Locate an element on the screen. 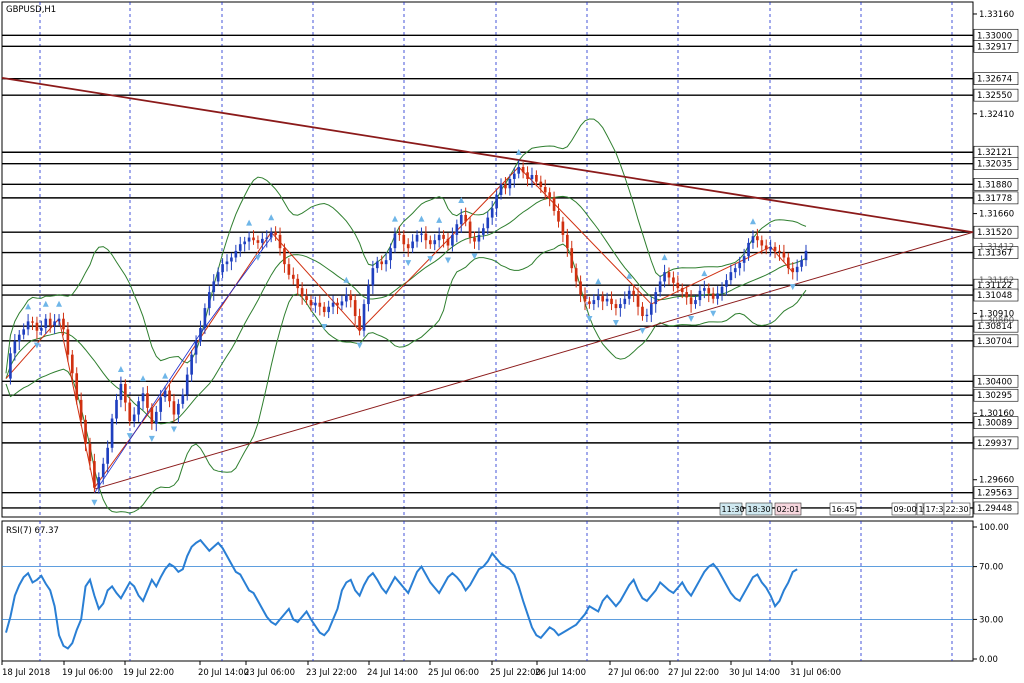 Image resolution: width=1024 pixels, height=683 pixels. level-label: 1.29563 is located at coordinates (994, 494).